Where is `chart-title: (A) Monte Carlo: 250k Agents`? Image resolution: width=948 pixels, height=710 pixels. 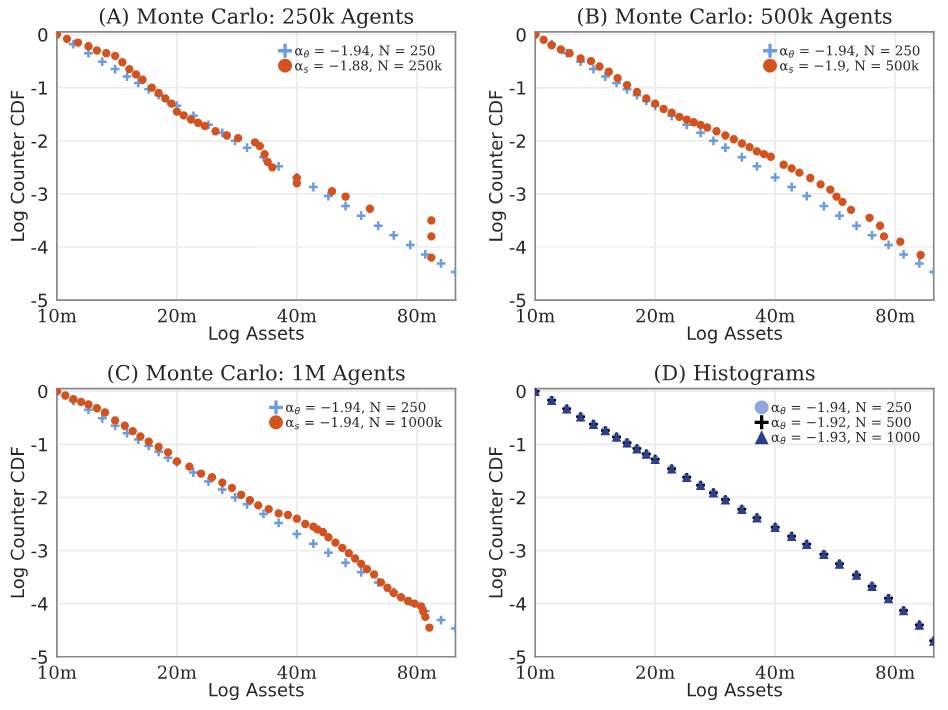
chart-title: (A) Monte Carlo: 250k Agents is located at coordinates (256, 18).